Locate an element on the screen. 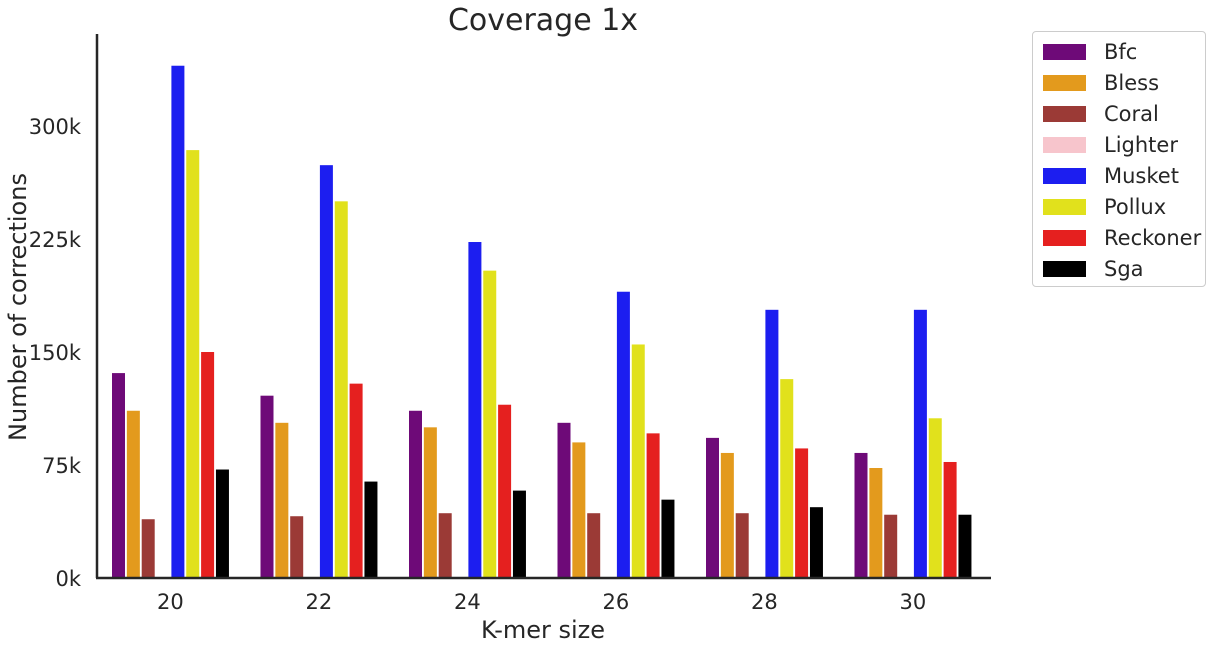  legend-item-pollux: Pollux is located at coordinates (1104, 207).